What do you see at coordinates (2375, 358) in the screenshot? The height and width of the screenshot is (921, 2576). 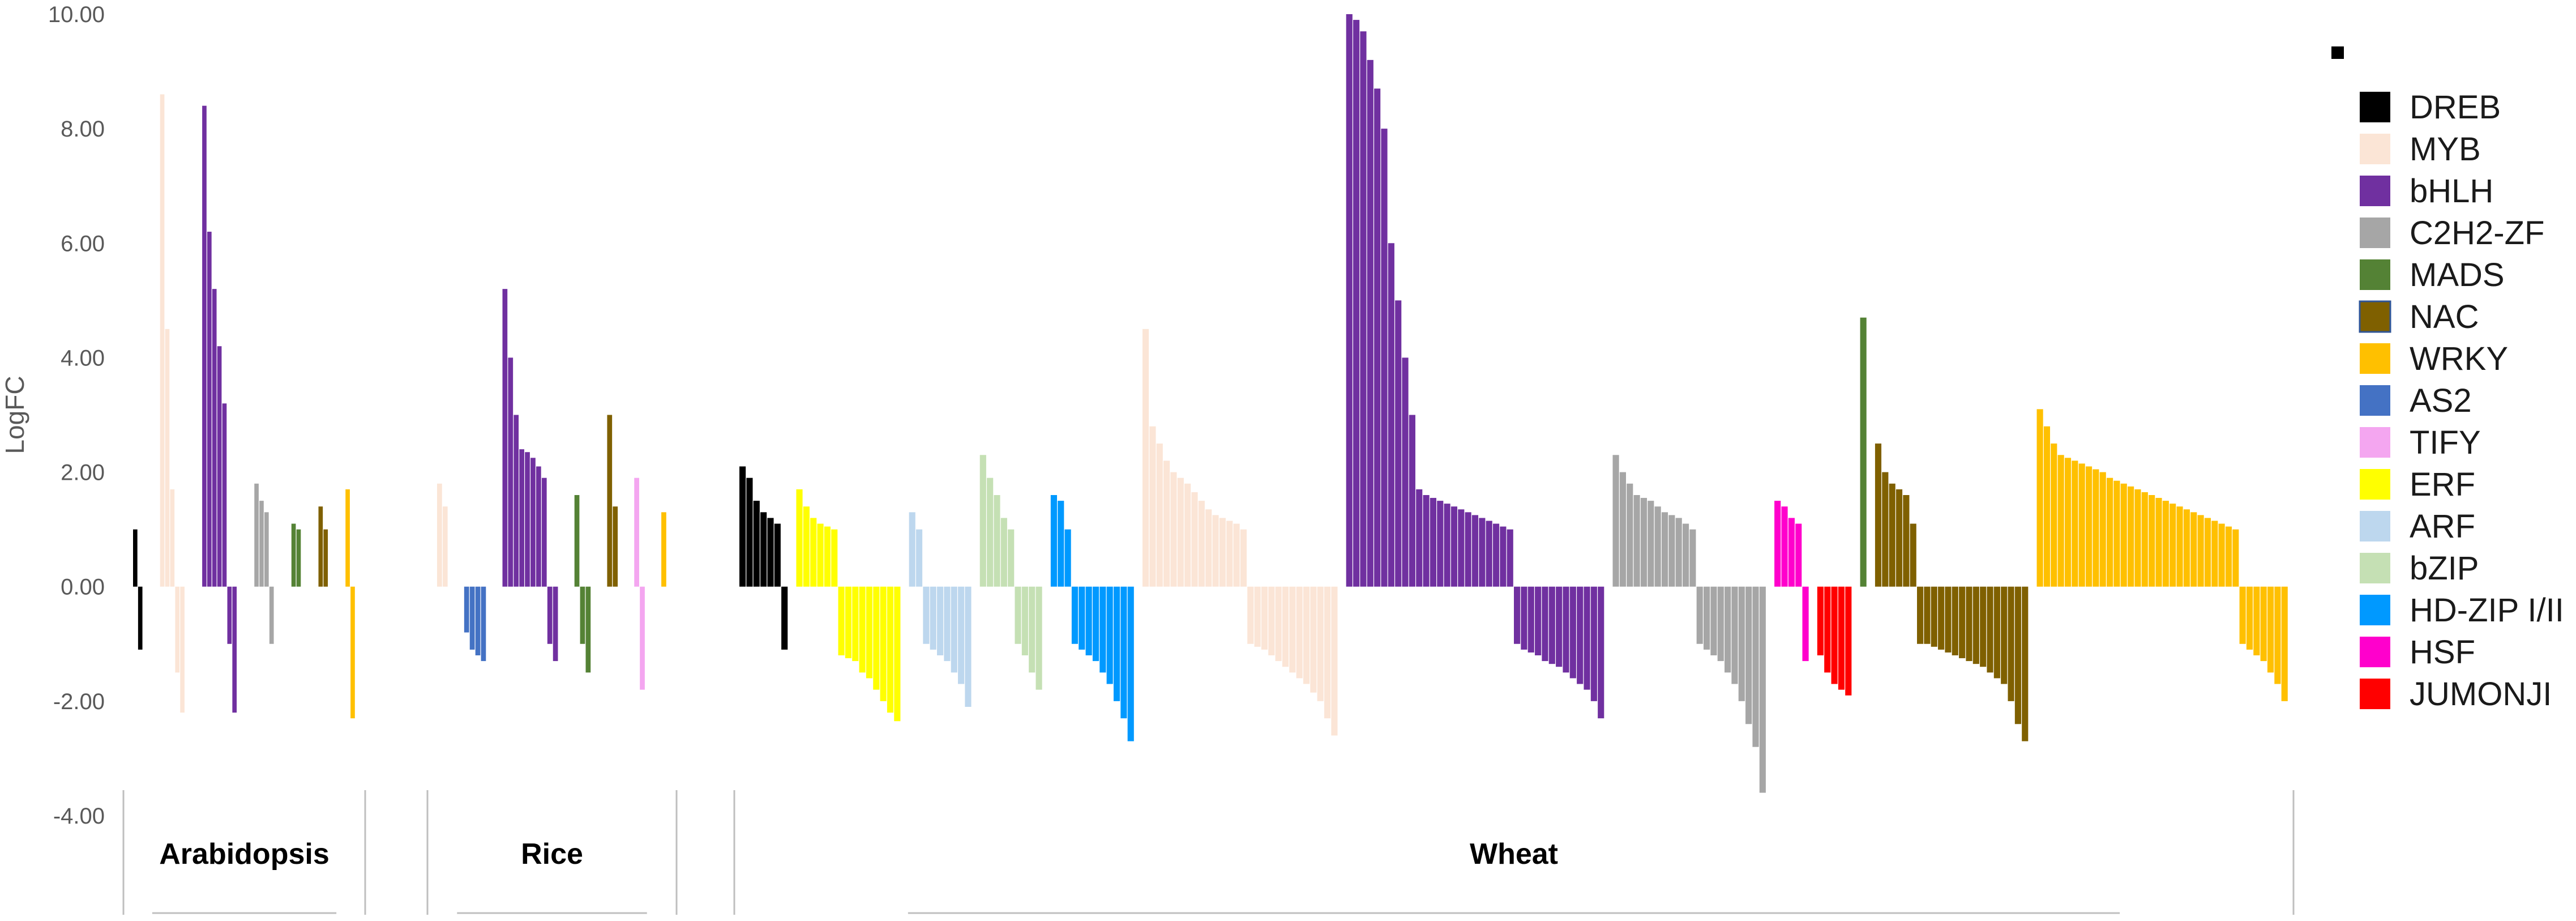 I see `legend-swatch-wrky` at bounding box center [2375, 358].